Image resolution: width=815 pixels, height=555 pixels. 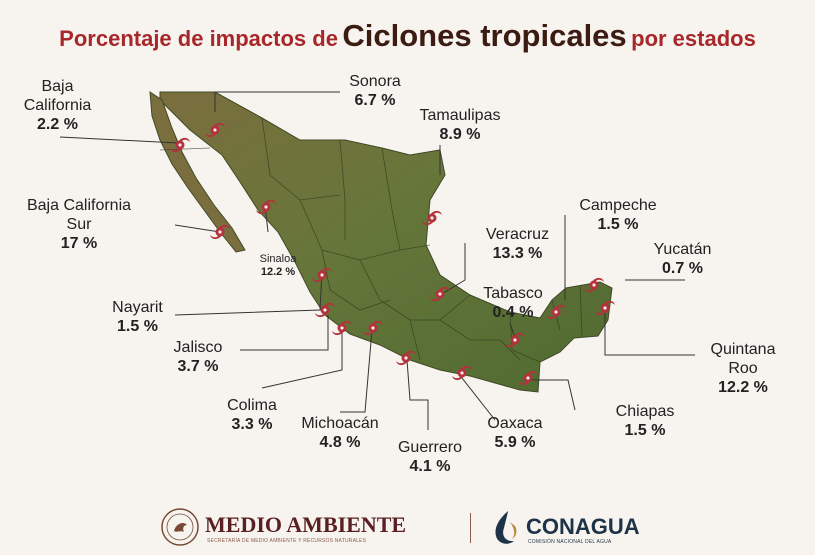 What do you see at coordinates (252, 415) in the screenshot?
I see `label-colima: Colima 3.3 %` at bounding box center [252, 415].